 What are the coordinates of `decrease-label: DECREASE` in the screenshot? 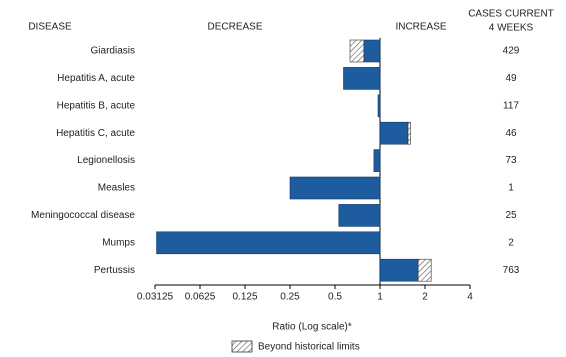 It's located at (234, 27).